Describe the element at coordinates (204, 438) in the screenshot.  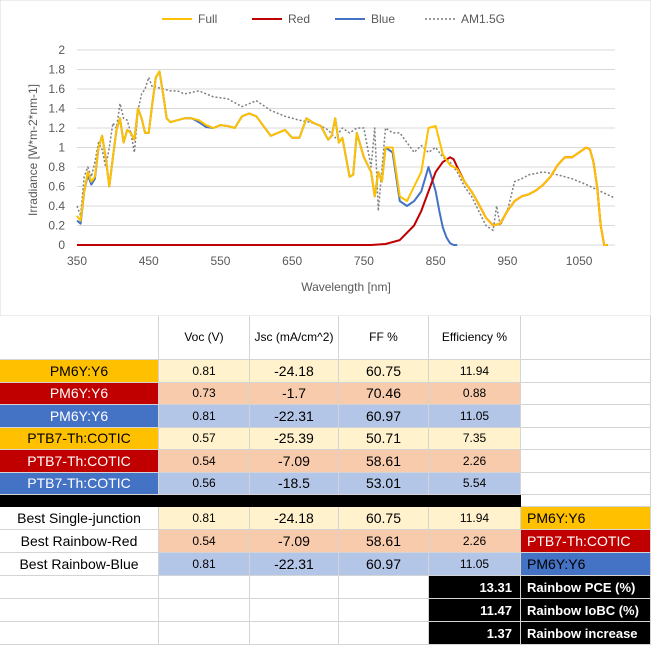
I see `voc-value: 0.57` at that location.